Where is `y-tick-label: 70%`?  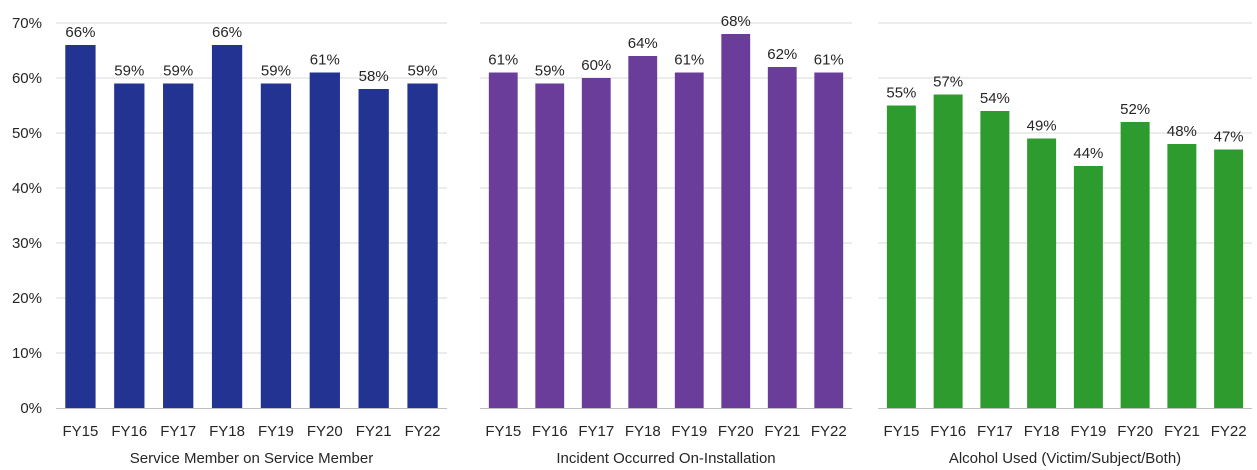
y-tick-label: 70% is located at coordinates (27, 23).